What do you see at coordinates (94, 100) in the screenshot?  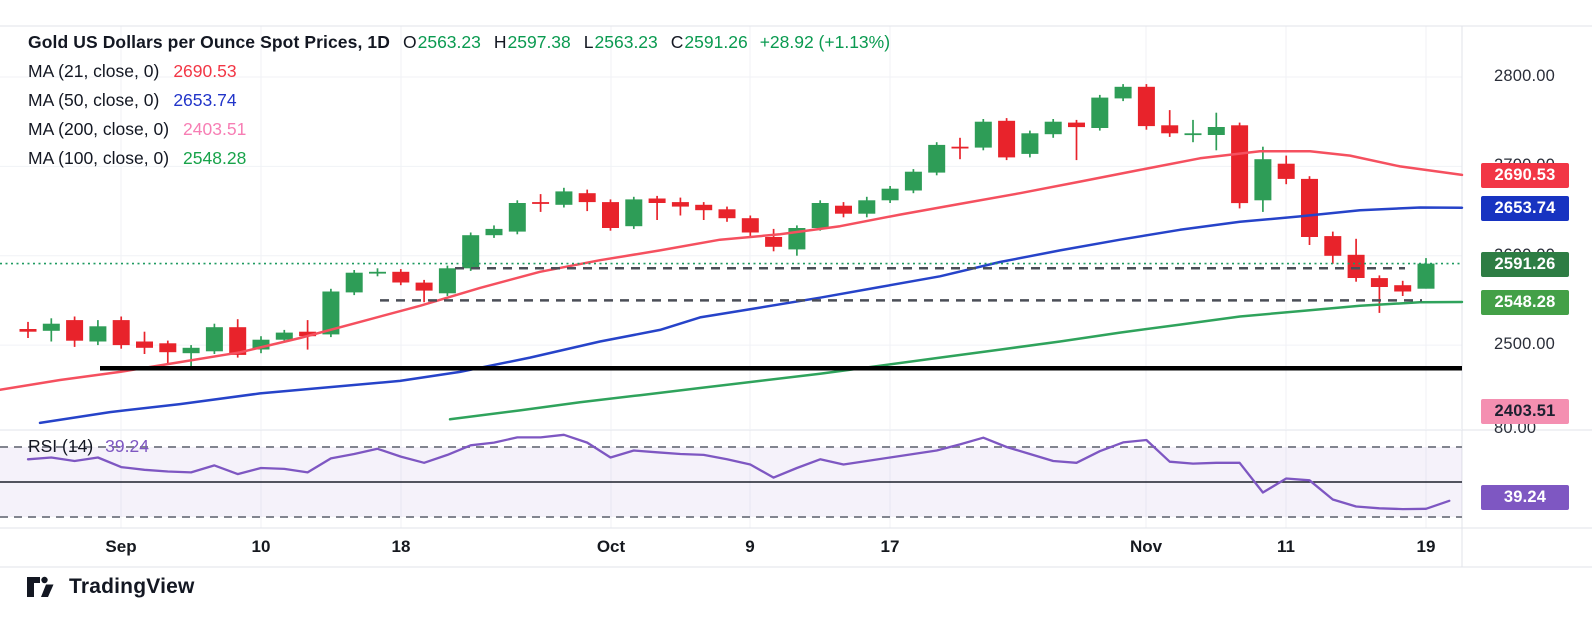 I see `ma-label: MA (50, close, 0)` at bounding box center [94, 100].